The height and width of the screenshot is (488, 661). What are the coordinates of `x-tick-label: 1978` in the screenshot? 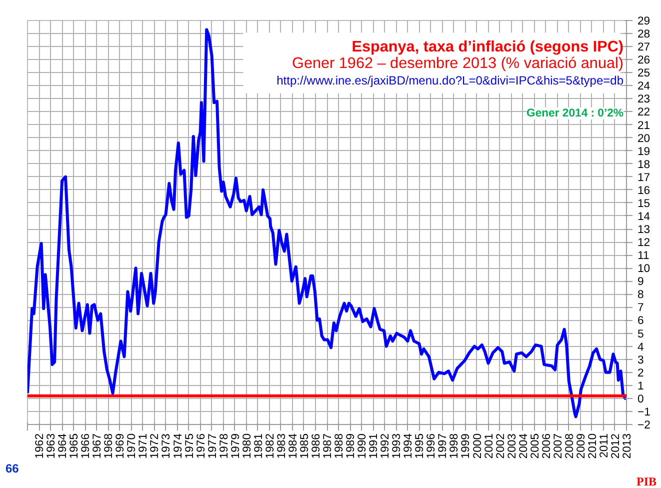 It's located at (224, 446).